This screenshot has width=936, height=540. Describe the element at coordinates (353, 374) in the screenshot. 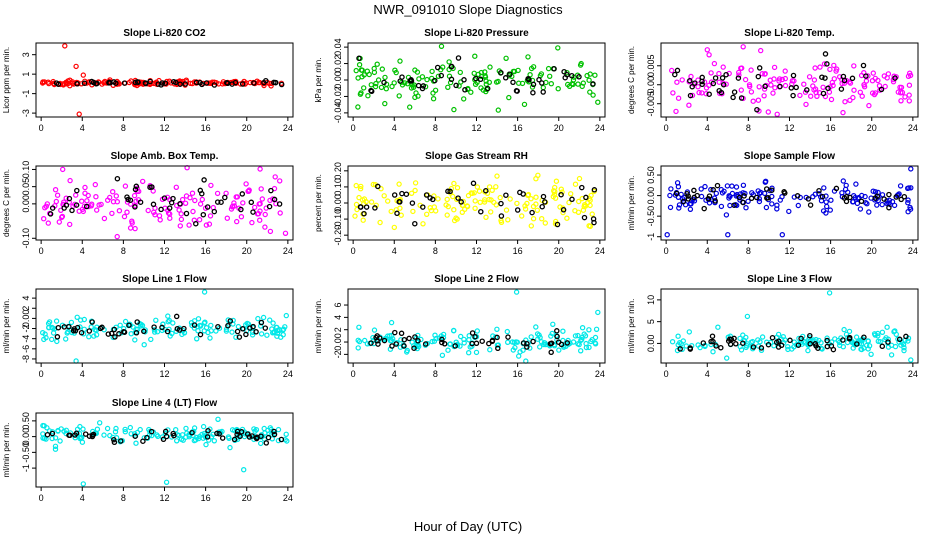

I see `x-tick-label: 0` at that location.